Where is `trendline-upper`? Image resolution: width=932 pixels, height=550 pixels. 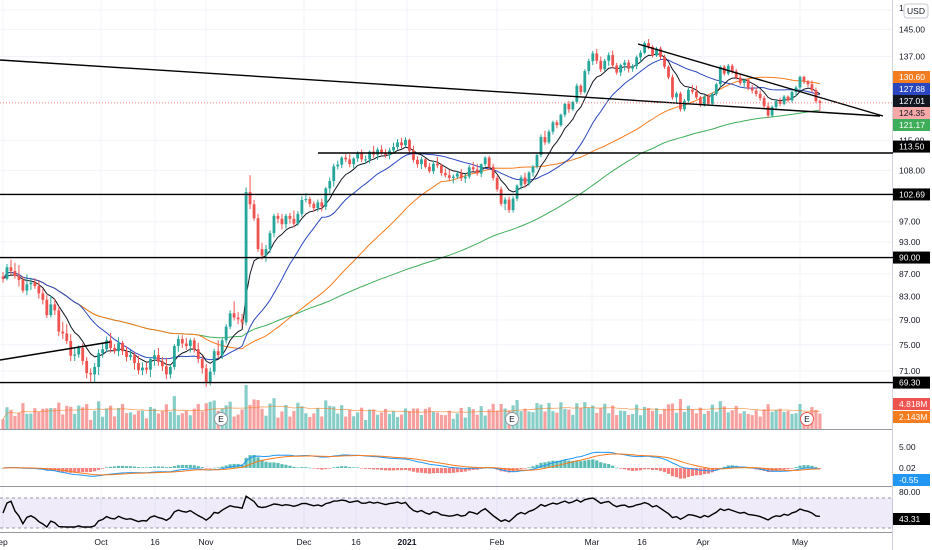
trendline-upper is located at coordinates (760, 80).